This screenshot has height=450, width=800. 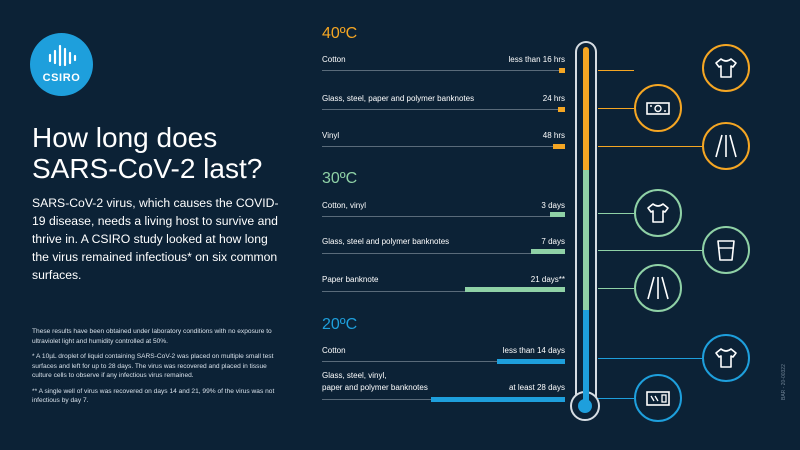 I want to click on row-value: 7 days, so click(x=553, y=241).